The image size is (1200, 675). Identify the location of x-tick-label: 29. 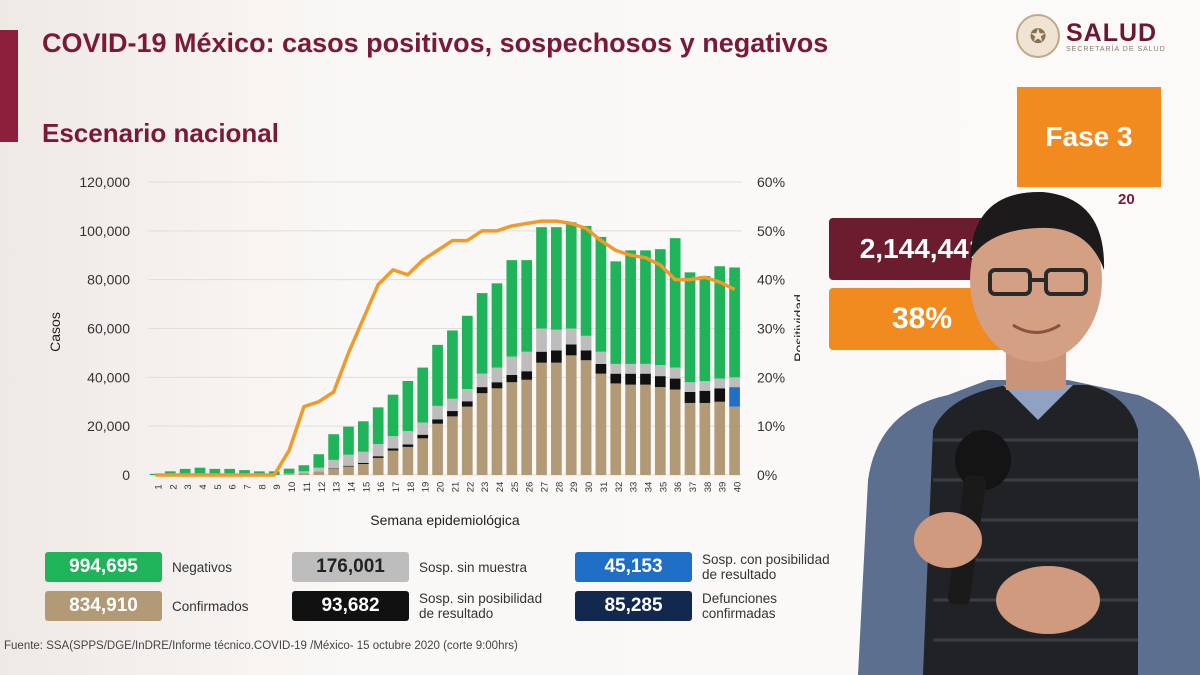
(574, 487).